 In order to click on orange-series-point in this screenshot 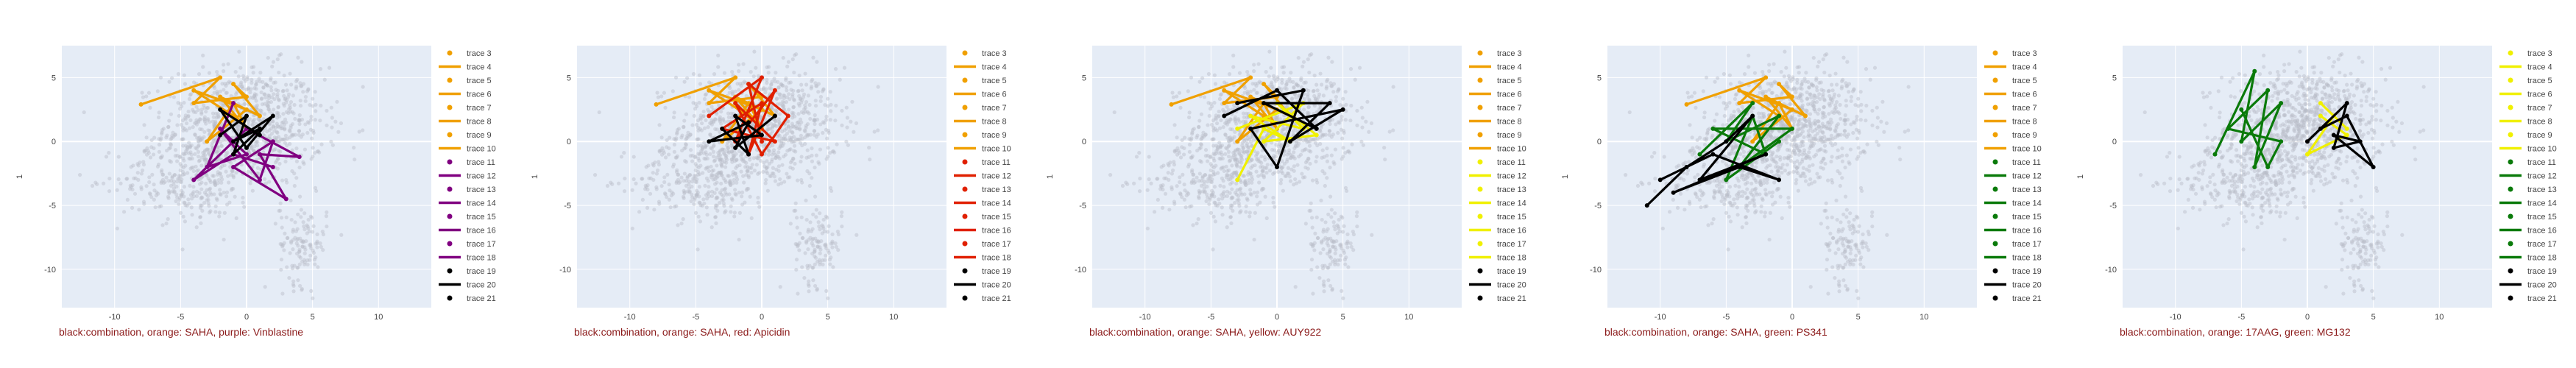, I will do `click(709, 103)`.